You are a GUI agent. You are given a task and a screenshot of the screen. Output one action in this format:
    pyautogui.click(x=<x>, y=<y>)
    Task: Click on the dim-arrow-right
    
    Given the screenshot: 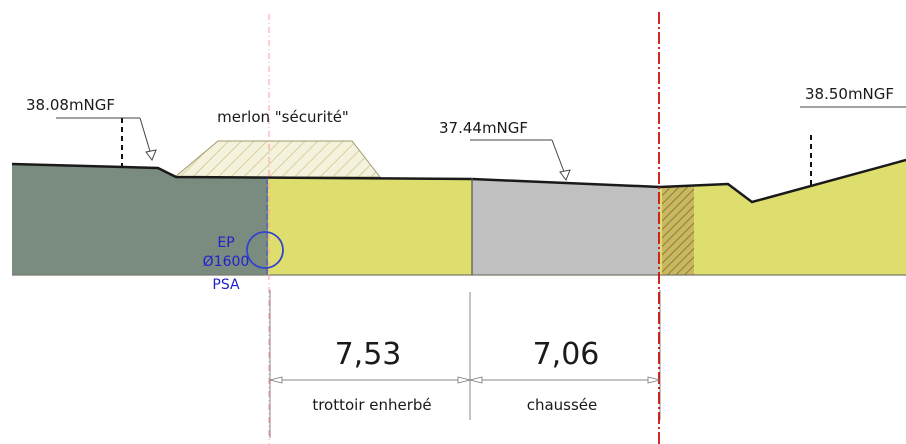 What is the action you would take?
    pyautogui.click(x=654, y=380)
    